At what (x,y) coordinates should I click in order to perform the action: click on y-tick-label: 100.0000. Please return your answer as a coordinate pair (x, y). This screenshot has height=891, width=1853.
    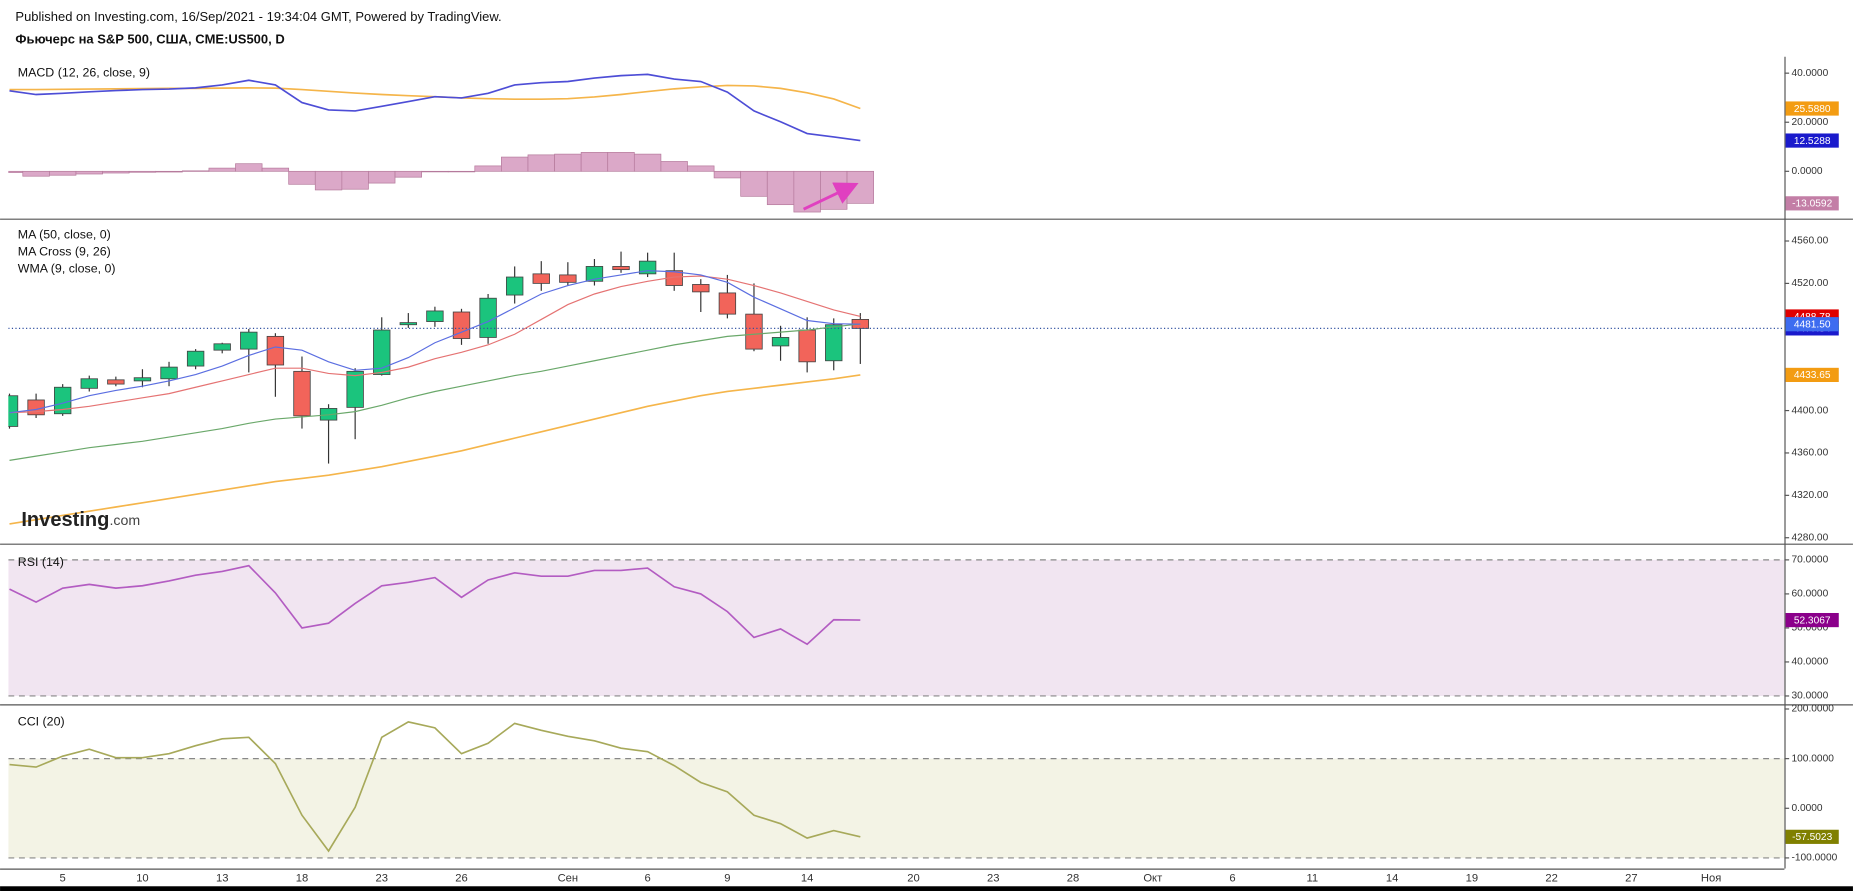
    Looking at the image, I should click on (1813, 758).